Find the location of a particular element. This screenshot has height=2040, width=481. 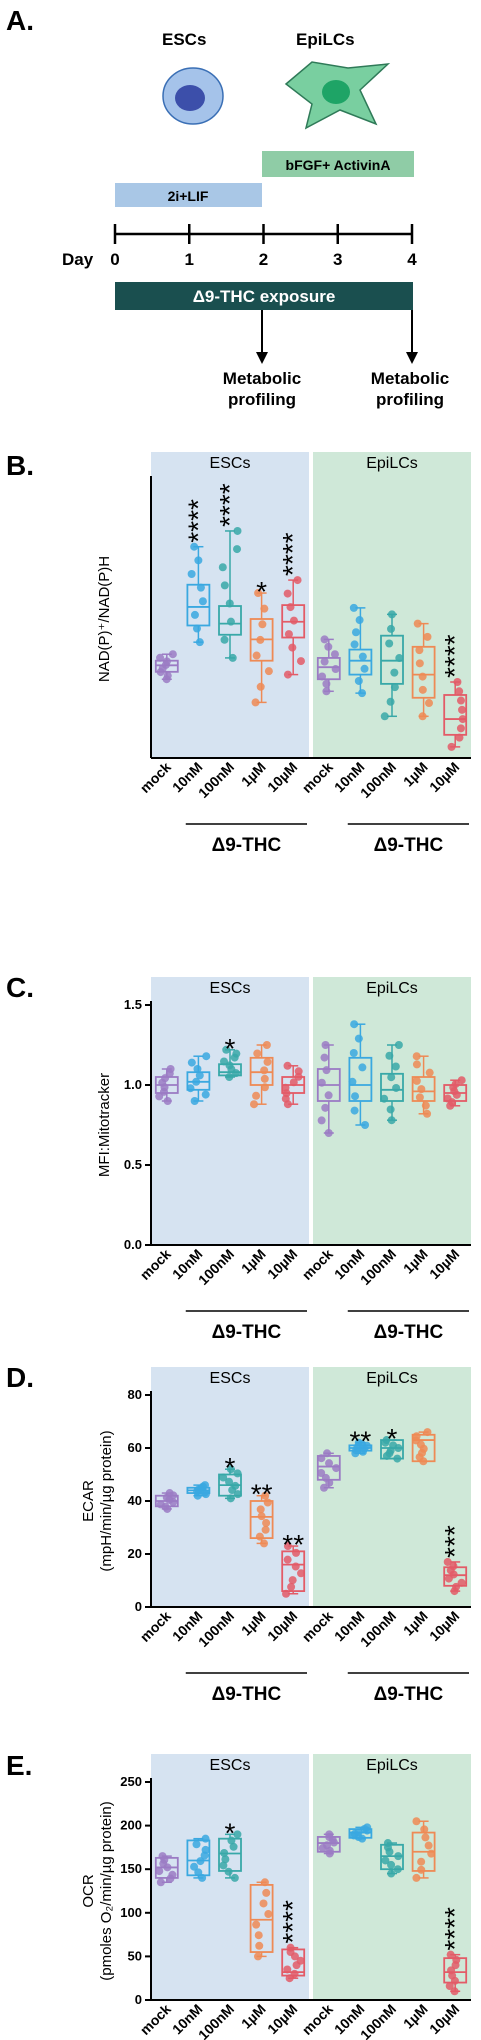

epilc-nucleus-icon is located at coordinates (336, 92).